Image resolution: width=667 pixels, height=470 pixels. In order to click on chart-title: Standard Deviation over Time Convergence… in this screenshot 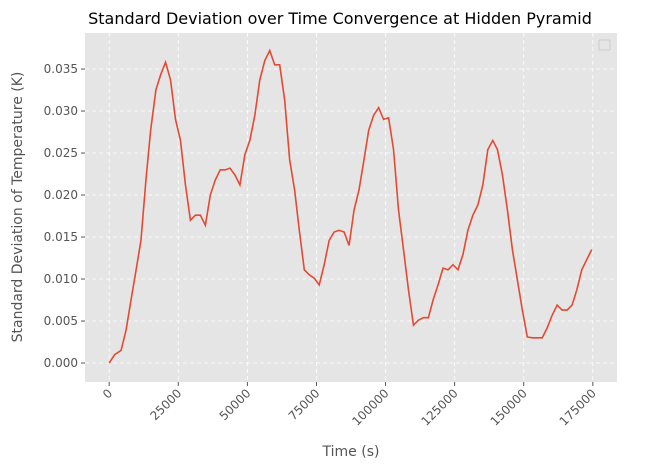, I will do `click(340, 18)`.